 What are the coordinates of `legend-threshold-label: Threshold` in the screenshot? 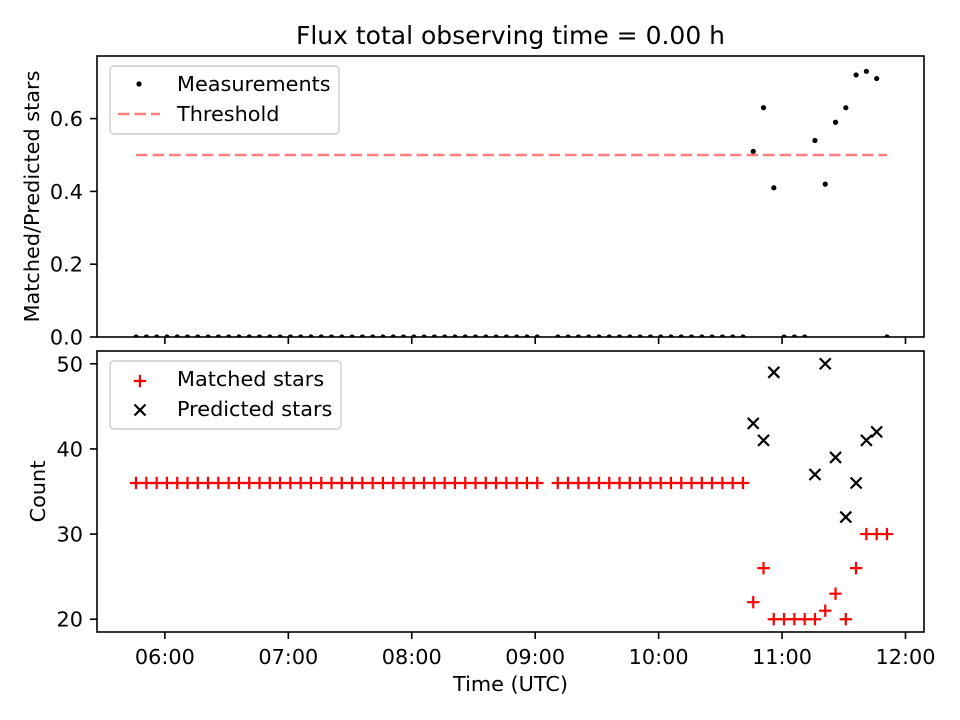 It's located at (228, 114).